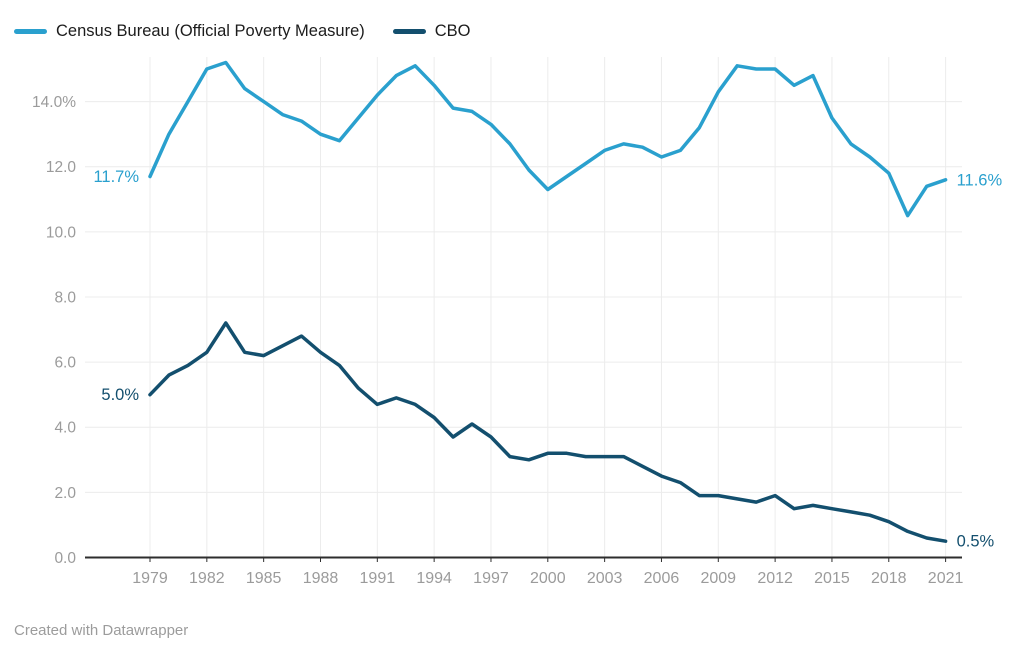 This screenshot has width=1024, height=662. What do you see at coordinates (65, 297) in the screenshot?
I see `svg-text: 8.0` at bounding box center [65, 297].